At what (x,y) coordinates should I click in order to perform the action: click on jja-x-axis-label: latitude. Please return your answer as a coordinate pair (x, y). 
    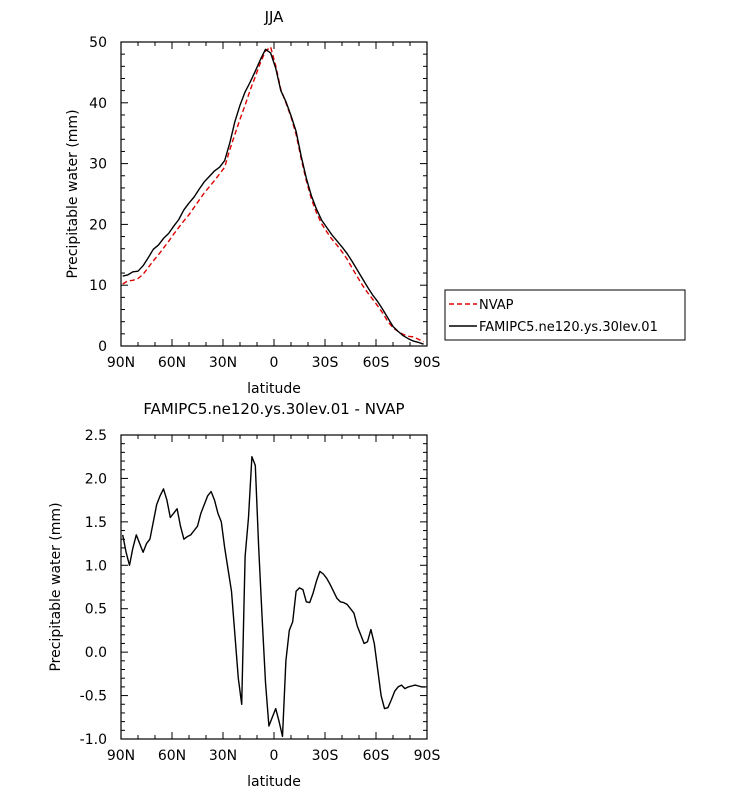
    Looking at the image, I should click on (274, 389).